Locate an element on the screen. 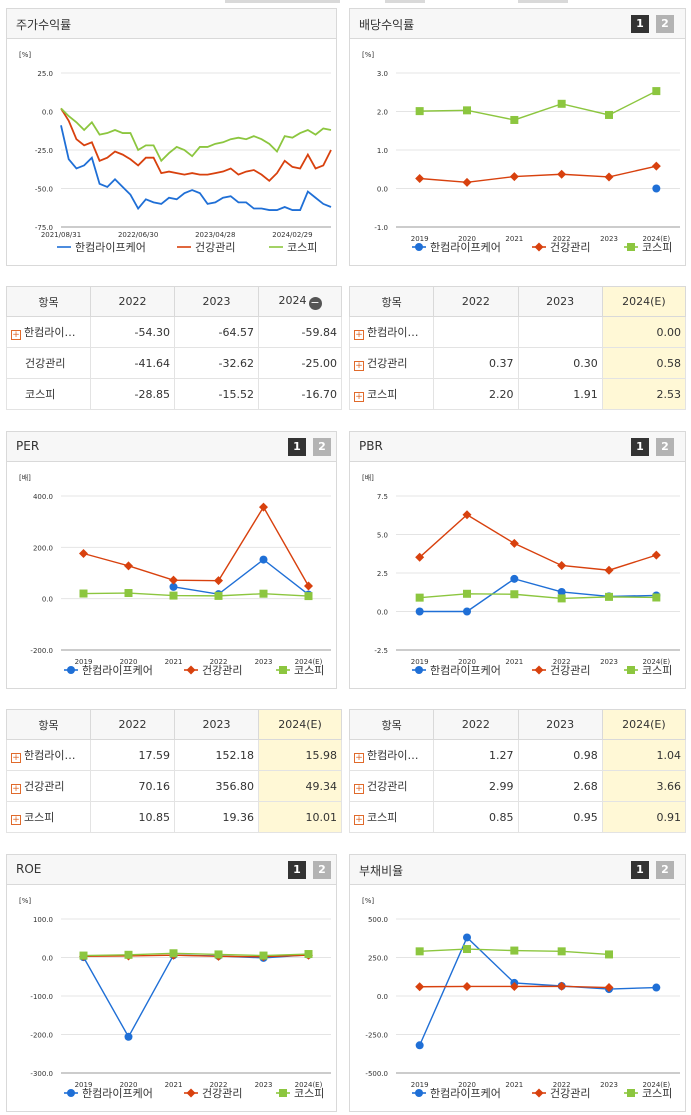 The image size is (691, 1115). x-tick-label: 2021 is located at coordinates (514, 1085).